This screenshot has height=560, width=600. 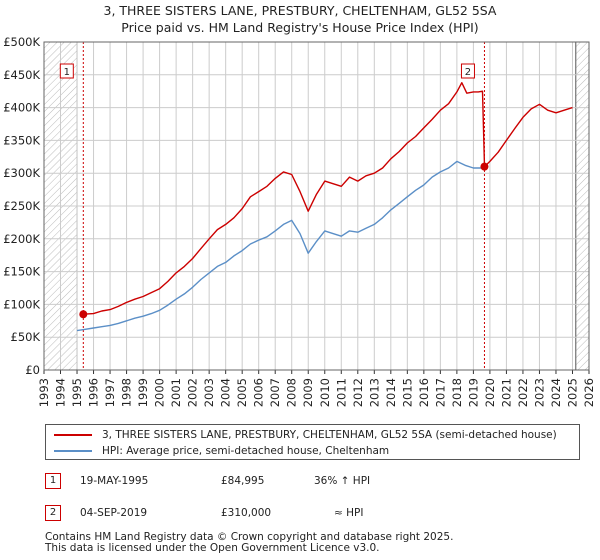 I want to click on sale-badge-1: 1, so click(x=53, y=481).